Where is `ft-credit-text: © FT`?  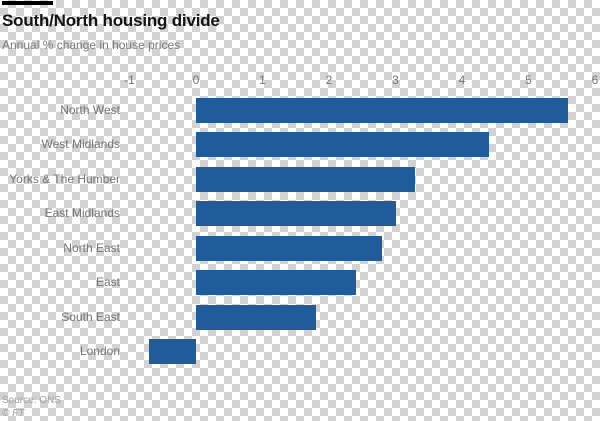 ft-credit-text: © FT is located at coordinates (13, 413).